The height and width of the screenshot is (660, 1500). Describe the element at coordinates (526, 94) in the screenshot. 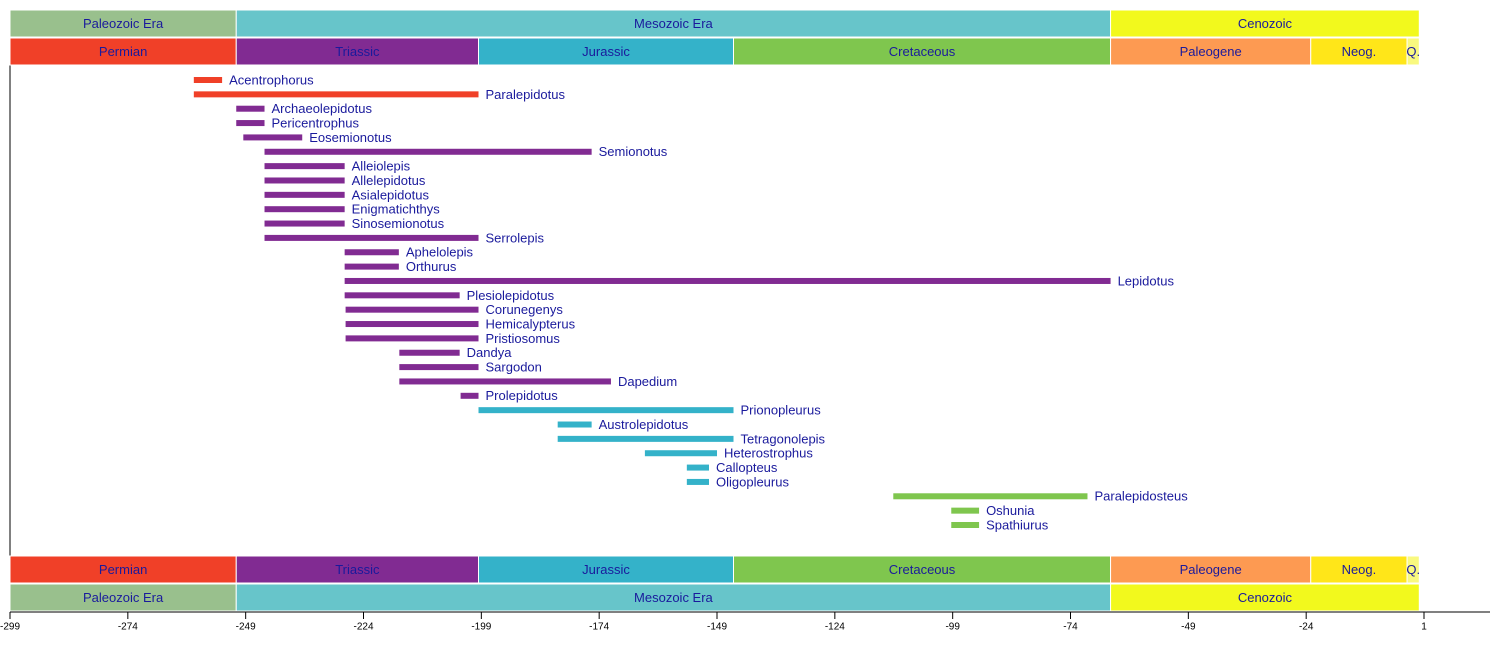

I see `taxon-label: Paralepidotus` at that location.